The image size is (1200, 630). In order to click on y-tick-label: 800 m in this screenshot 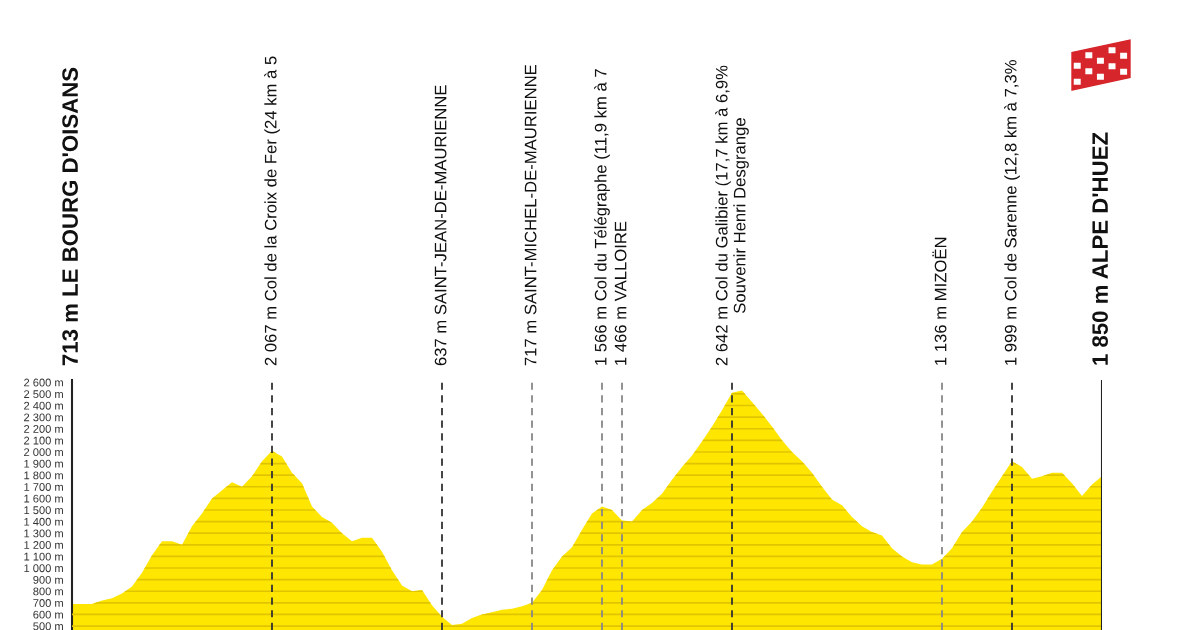, I will do `click(48, 591)`.